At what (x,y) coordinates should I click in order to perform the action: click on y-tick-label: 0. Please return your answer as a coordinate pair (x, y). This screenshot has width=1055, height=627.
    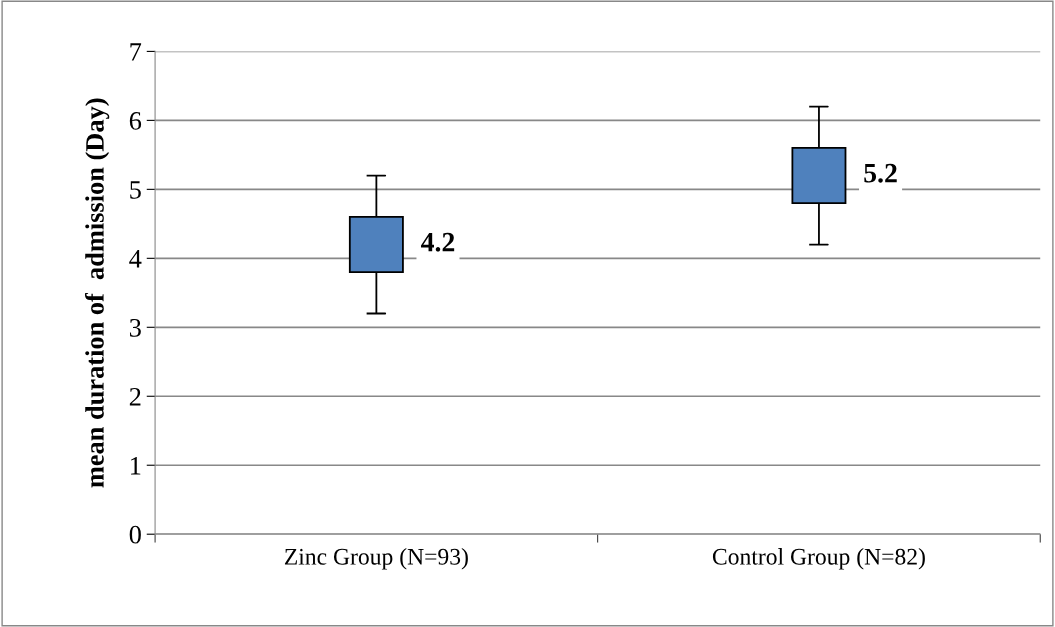
    Looking at the image, I should click on (135, 534).